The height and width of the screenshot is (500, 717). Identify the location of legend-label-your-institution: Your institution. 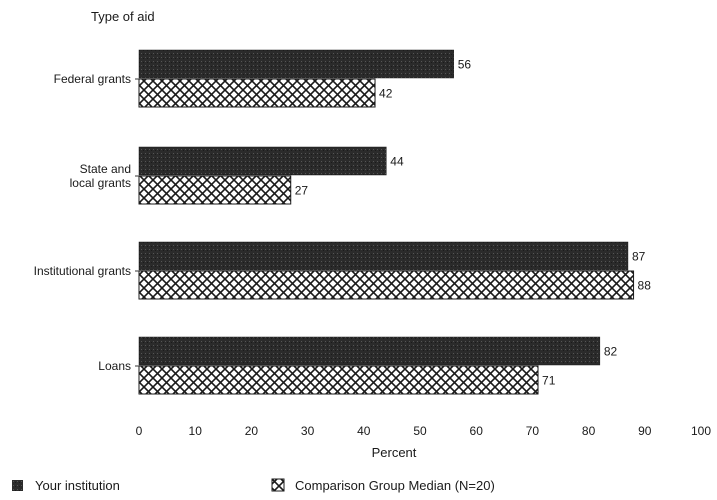
(77, 485).